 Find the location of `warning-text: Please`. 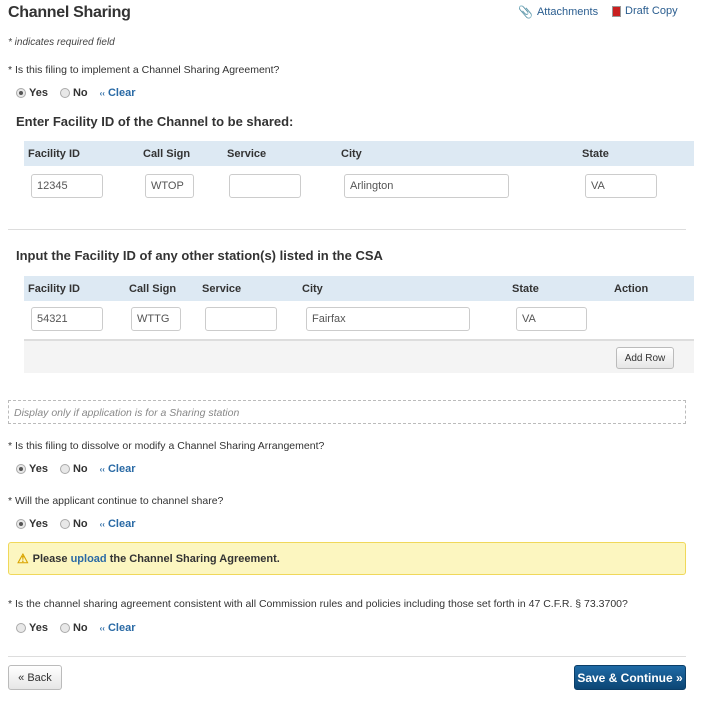

warning-text: Please is located at coordinates (51, 558).